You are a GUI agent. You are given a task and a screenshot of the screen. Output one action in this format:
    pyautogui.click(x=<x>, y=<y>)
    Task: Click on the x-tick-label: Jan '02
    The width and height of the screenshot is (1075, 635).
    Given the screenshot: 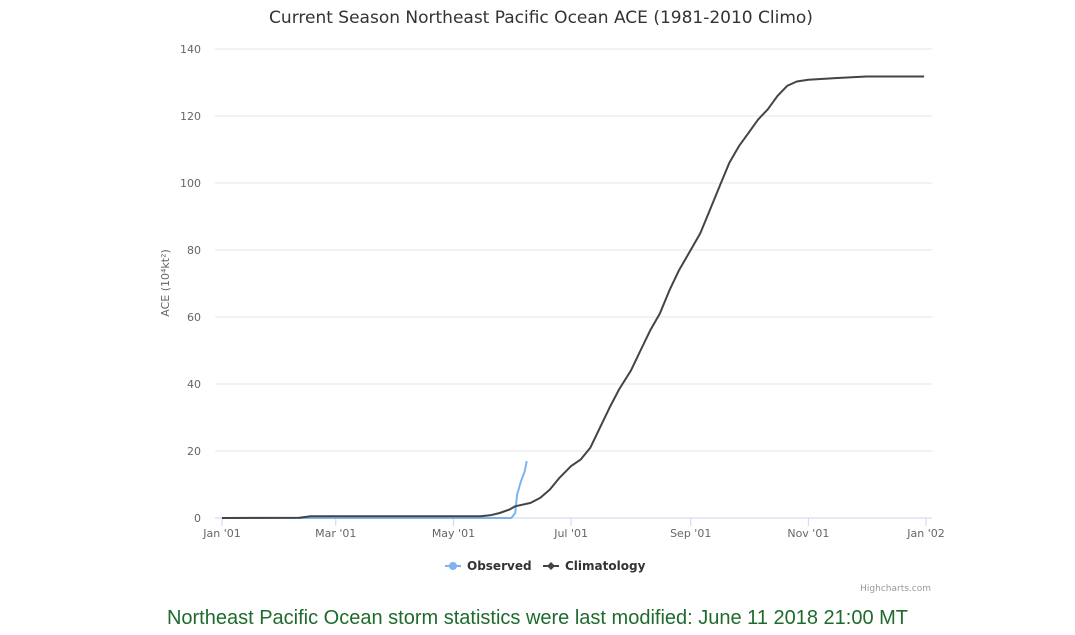 What is the action you would take?
    pyautogui.click(x=925, y=533)
    